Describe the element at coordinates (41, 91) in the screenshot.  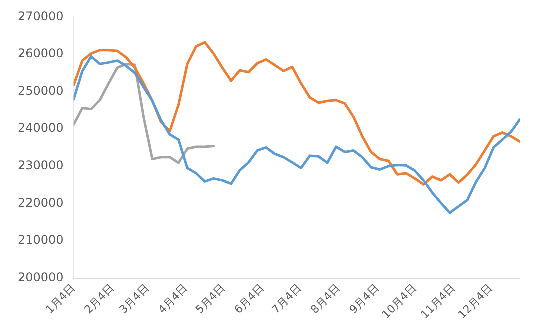
I see `y-tick-label: 250000` at that location.